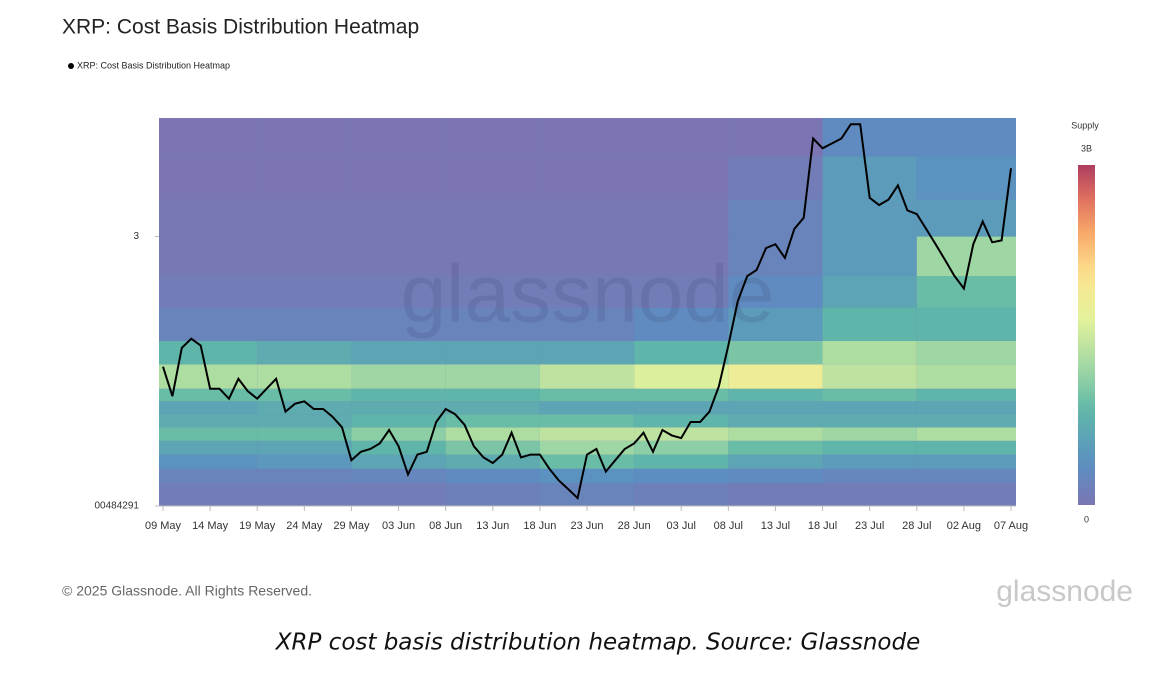  What do you see at coordinates (1064, 591) in the screenshot?
I see `logo: glassnode` at bounding box center [1064, 591].